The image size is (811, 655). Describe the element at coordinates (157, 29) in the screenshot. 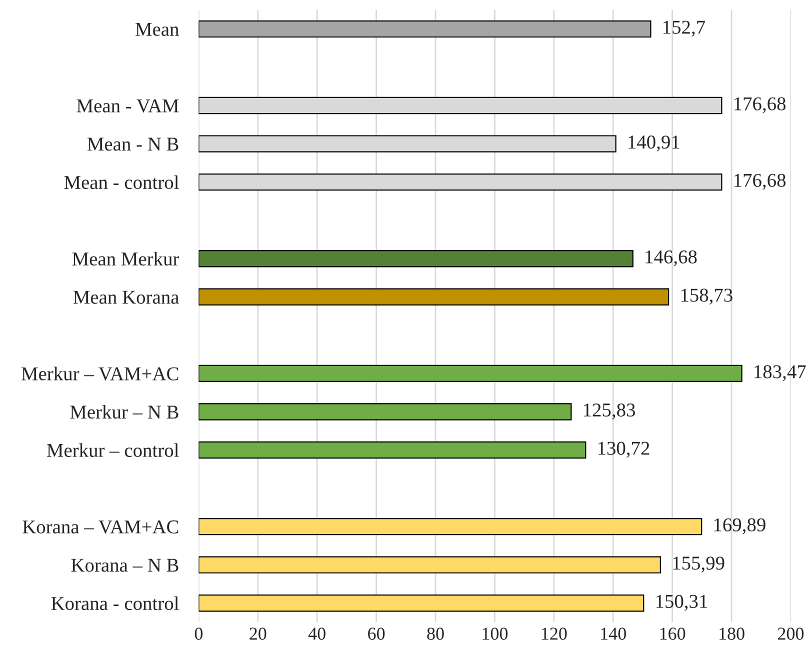

I see `y-tick-label: Mean` at that location.